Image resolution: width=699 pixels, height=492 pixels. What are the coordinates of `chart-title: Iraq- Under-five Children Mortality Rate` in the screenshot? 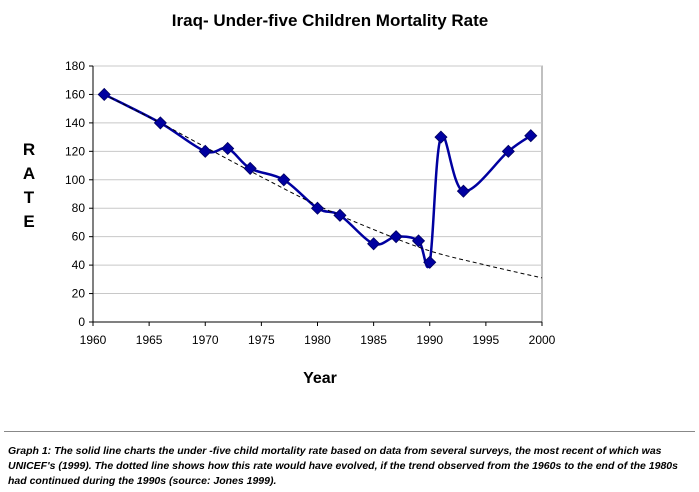 It's located at (330, 20).